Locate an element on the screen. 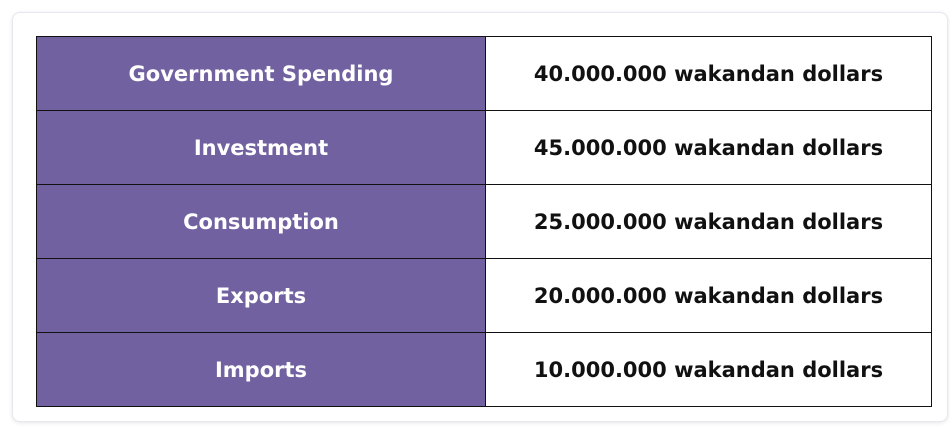  row-value-imports: 10.000.000 wakandan dollars is located at coordinates (708, 369).